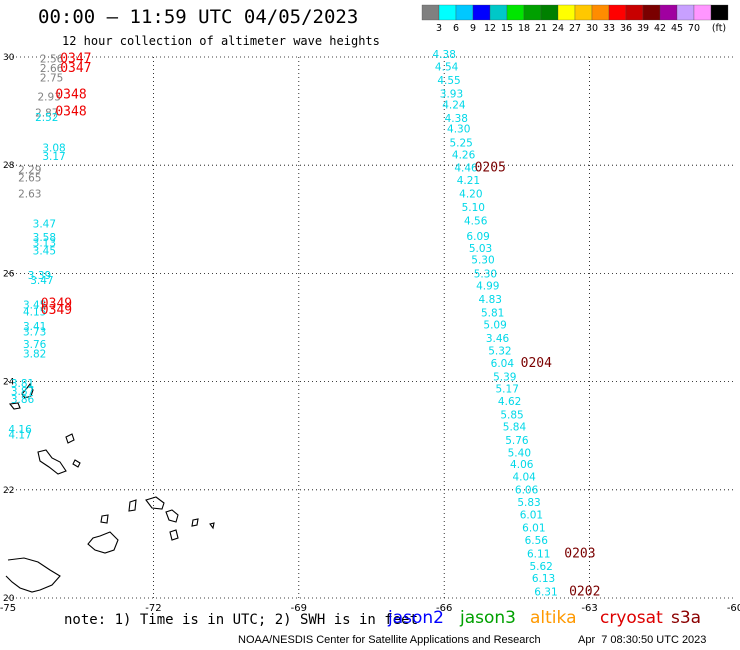 The width and height of the screenshot is (740, 650). Describe the element at coordinates (52, 69) in the screenshot. I see `wave-height-label: 2.66` at that location.